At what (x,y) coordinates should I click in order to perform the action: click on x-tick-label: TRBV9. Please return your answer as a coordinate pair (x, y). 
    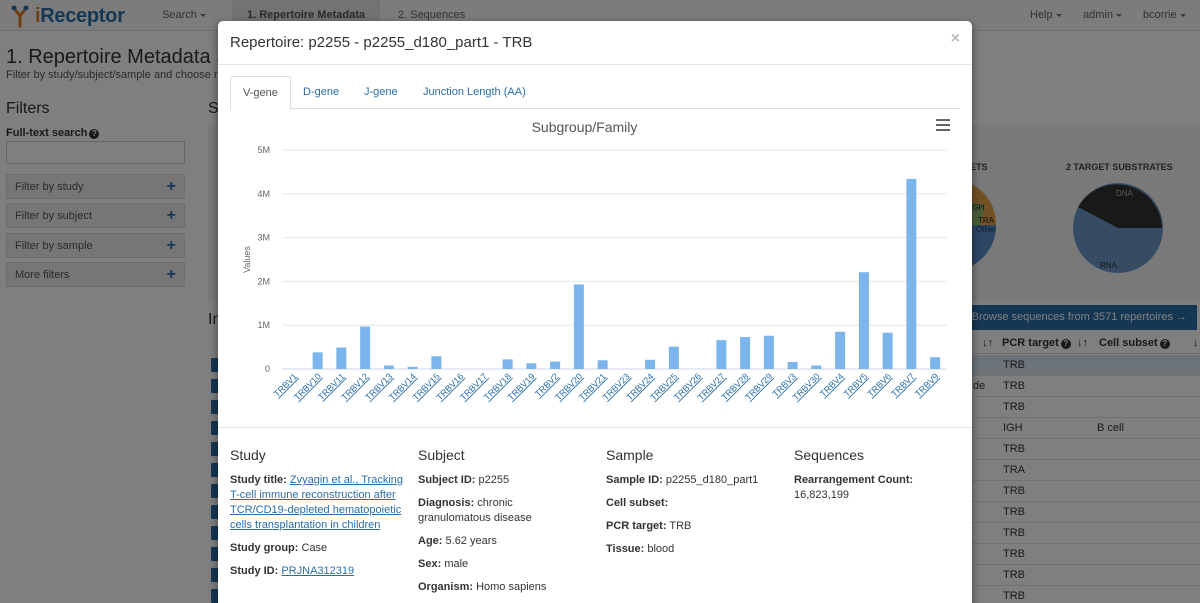
    Looking at the image, I should click on (927, 385).